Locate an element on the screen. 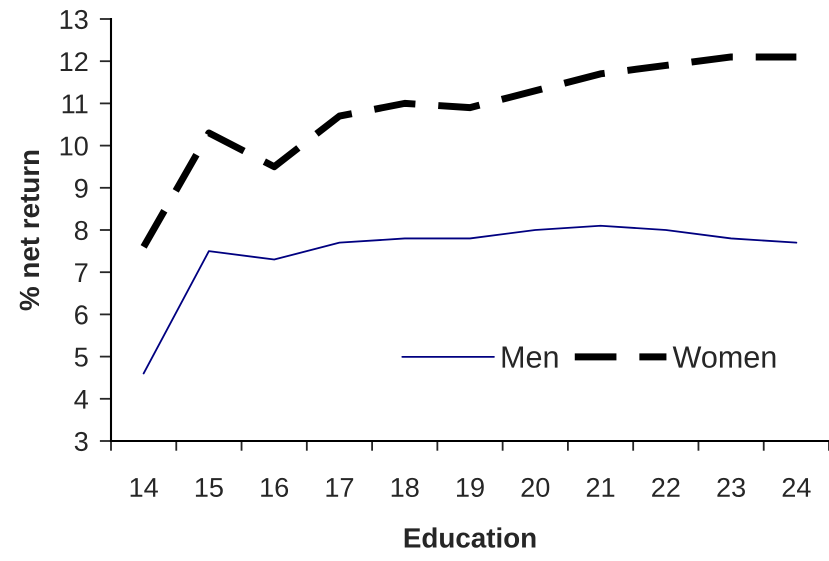  legend-label: Women is located at coordinates (724, 357).